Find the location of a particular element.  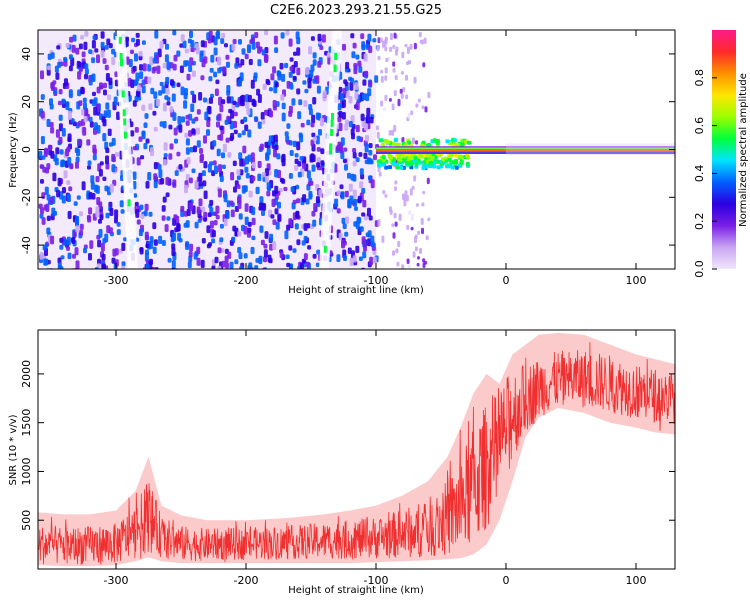

y-tick-label: 20 is located at coordinates (26, 102).